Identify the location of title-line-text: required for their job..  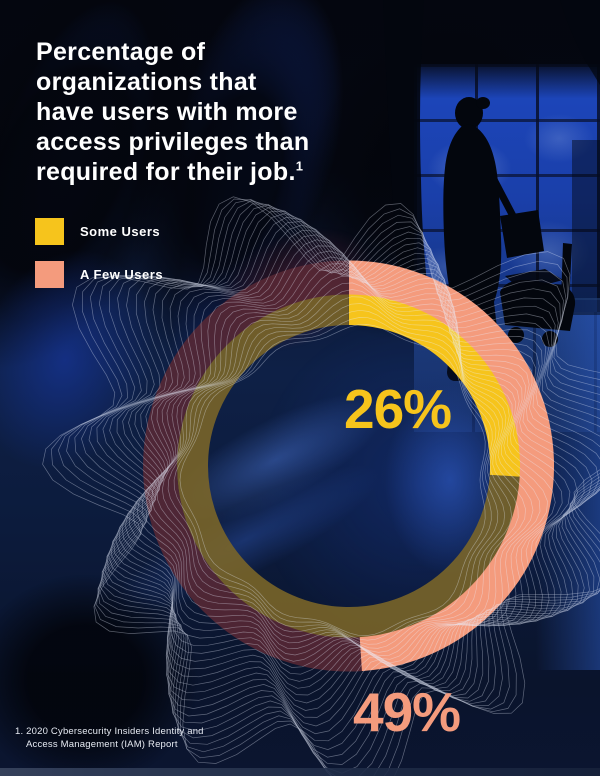
(166, 172).